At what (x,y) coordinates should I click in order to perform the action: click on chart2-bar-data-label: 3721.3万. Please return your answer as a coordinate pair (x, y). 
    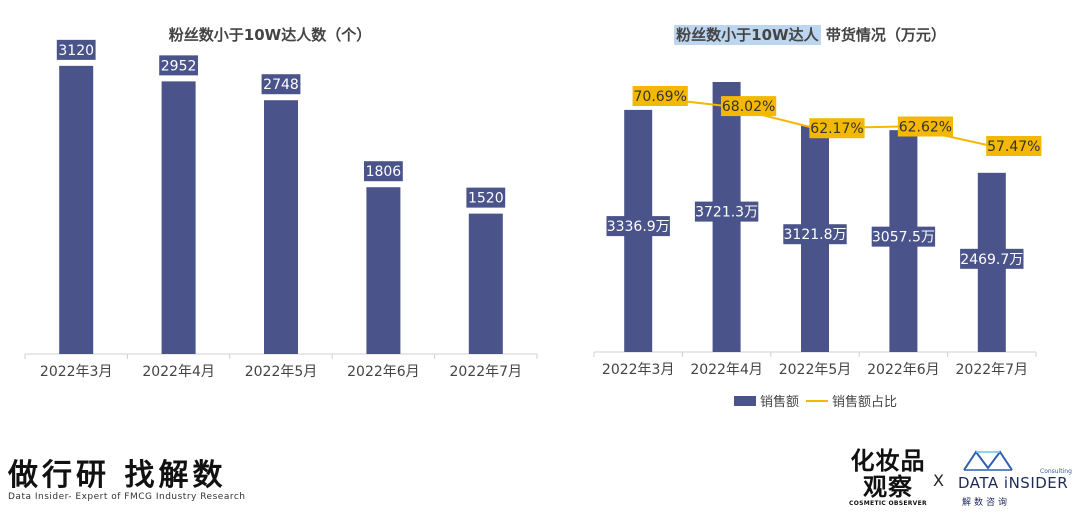
    Looking at the image, I should click on (726, 213).